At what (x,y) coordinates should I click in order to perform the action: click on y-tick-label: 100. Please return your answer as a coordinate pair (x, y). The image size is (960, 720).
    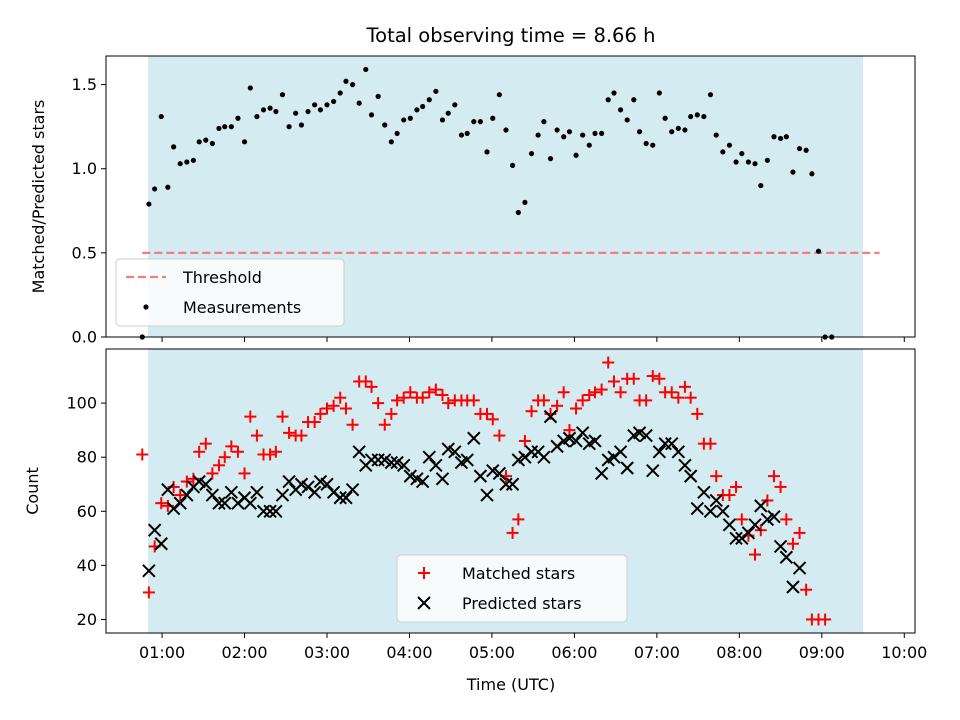
    Looking at the image, I should click on (81, 403).